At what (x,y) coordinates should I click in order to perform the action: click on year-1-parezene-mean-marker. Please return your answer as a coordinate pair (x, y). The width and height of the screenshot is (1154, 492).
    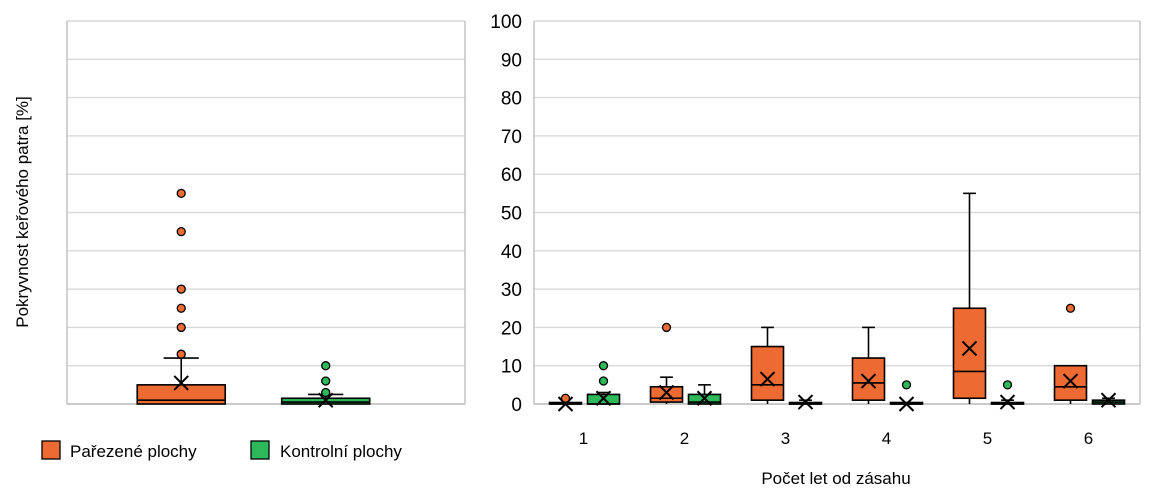
    Looking at the image, I should click on (565, 404).